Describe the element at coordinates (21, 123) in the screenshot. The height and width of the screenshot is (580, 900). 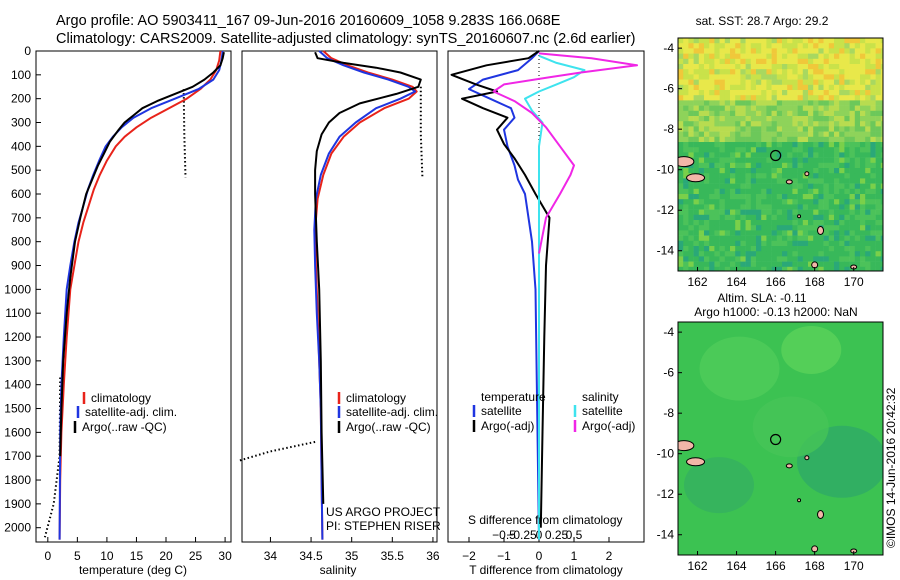
I see `depth-tick-label: 300` at that location.